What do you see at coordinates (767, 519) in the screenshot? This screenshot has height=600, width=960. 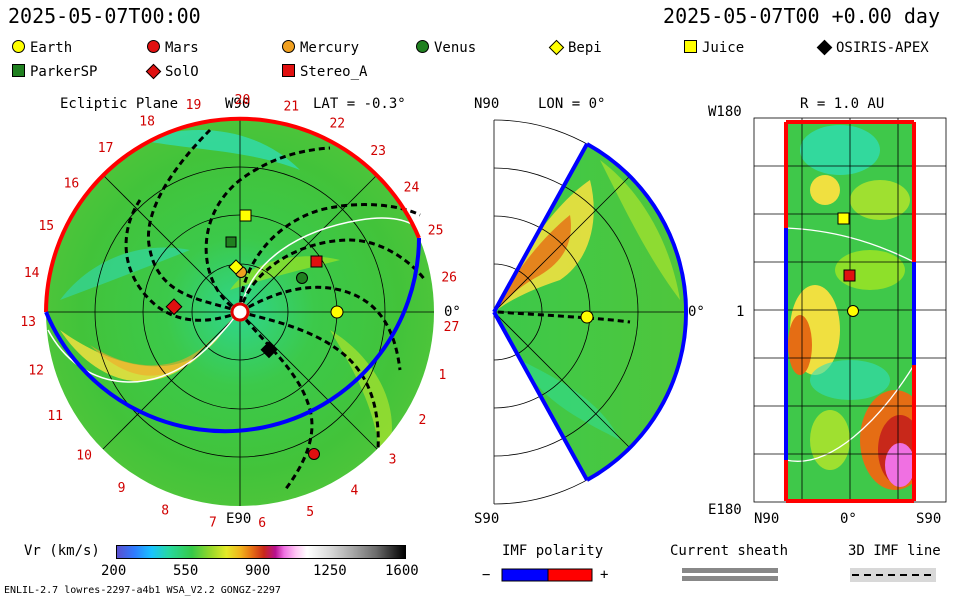 I see `radial-x-left-label: N90` at bounding box center [767, 519].